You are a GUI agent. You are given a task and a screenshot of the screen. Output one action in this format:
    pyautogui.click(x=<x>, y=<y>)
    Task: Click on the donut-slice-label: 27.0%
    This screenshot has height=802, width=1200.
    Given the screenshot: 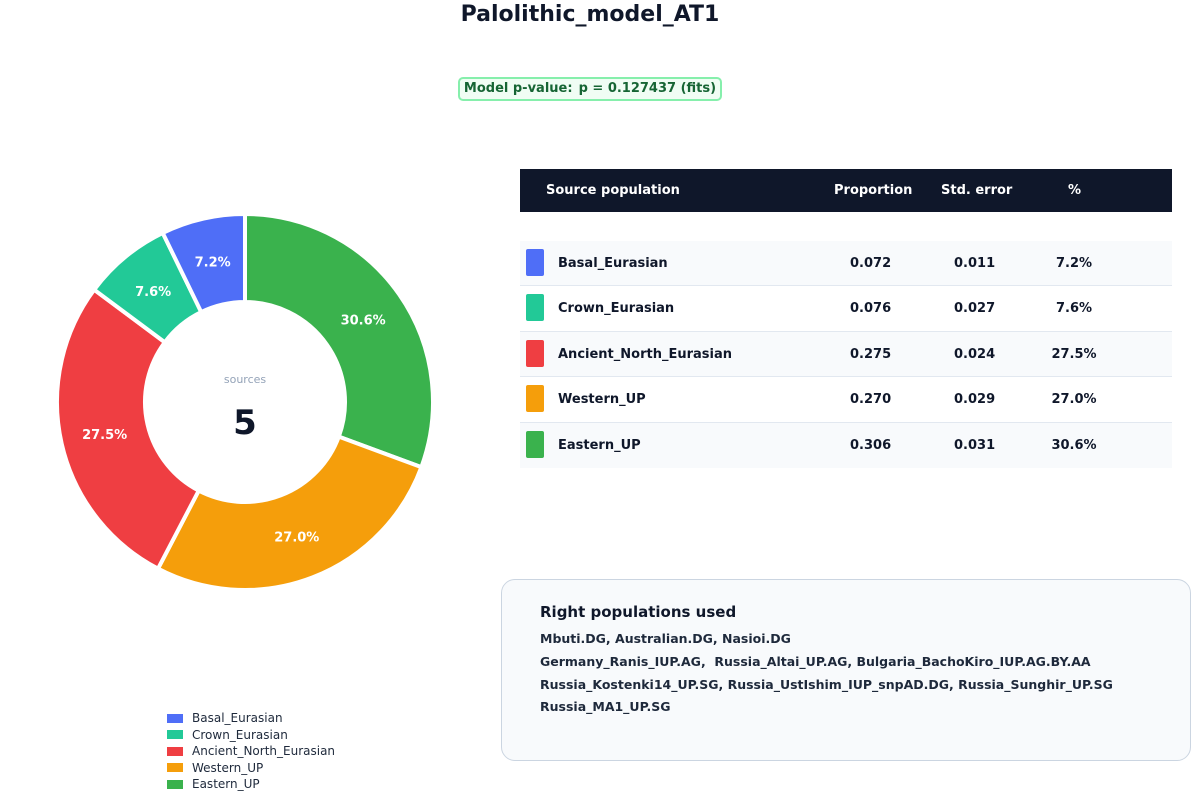 What is the action you would take?
    pyautogui.click(x=296, y=537)
    